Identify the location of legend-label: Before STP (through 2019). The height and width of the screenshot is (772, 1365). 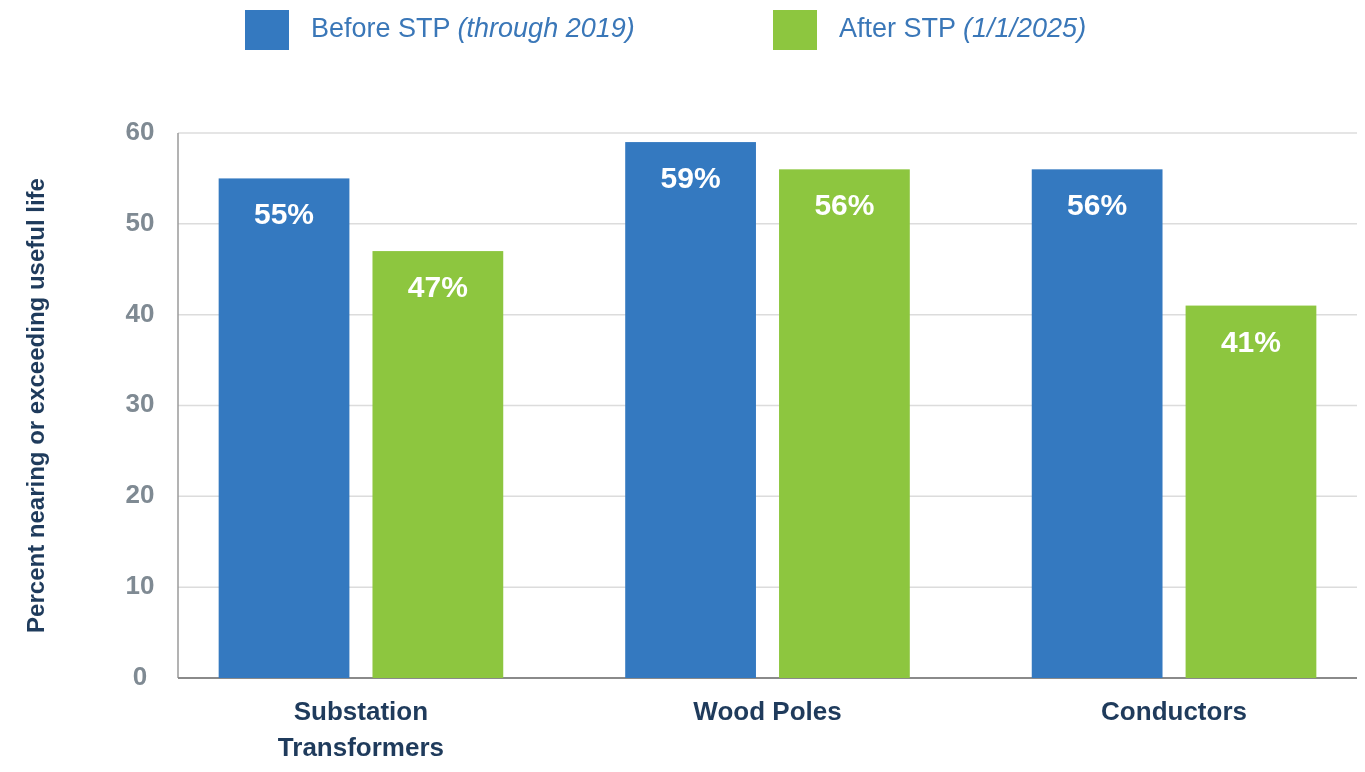
(473, 28).